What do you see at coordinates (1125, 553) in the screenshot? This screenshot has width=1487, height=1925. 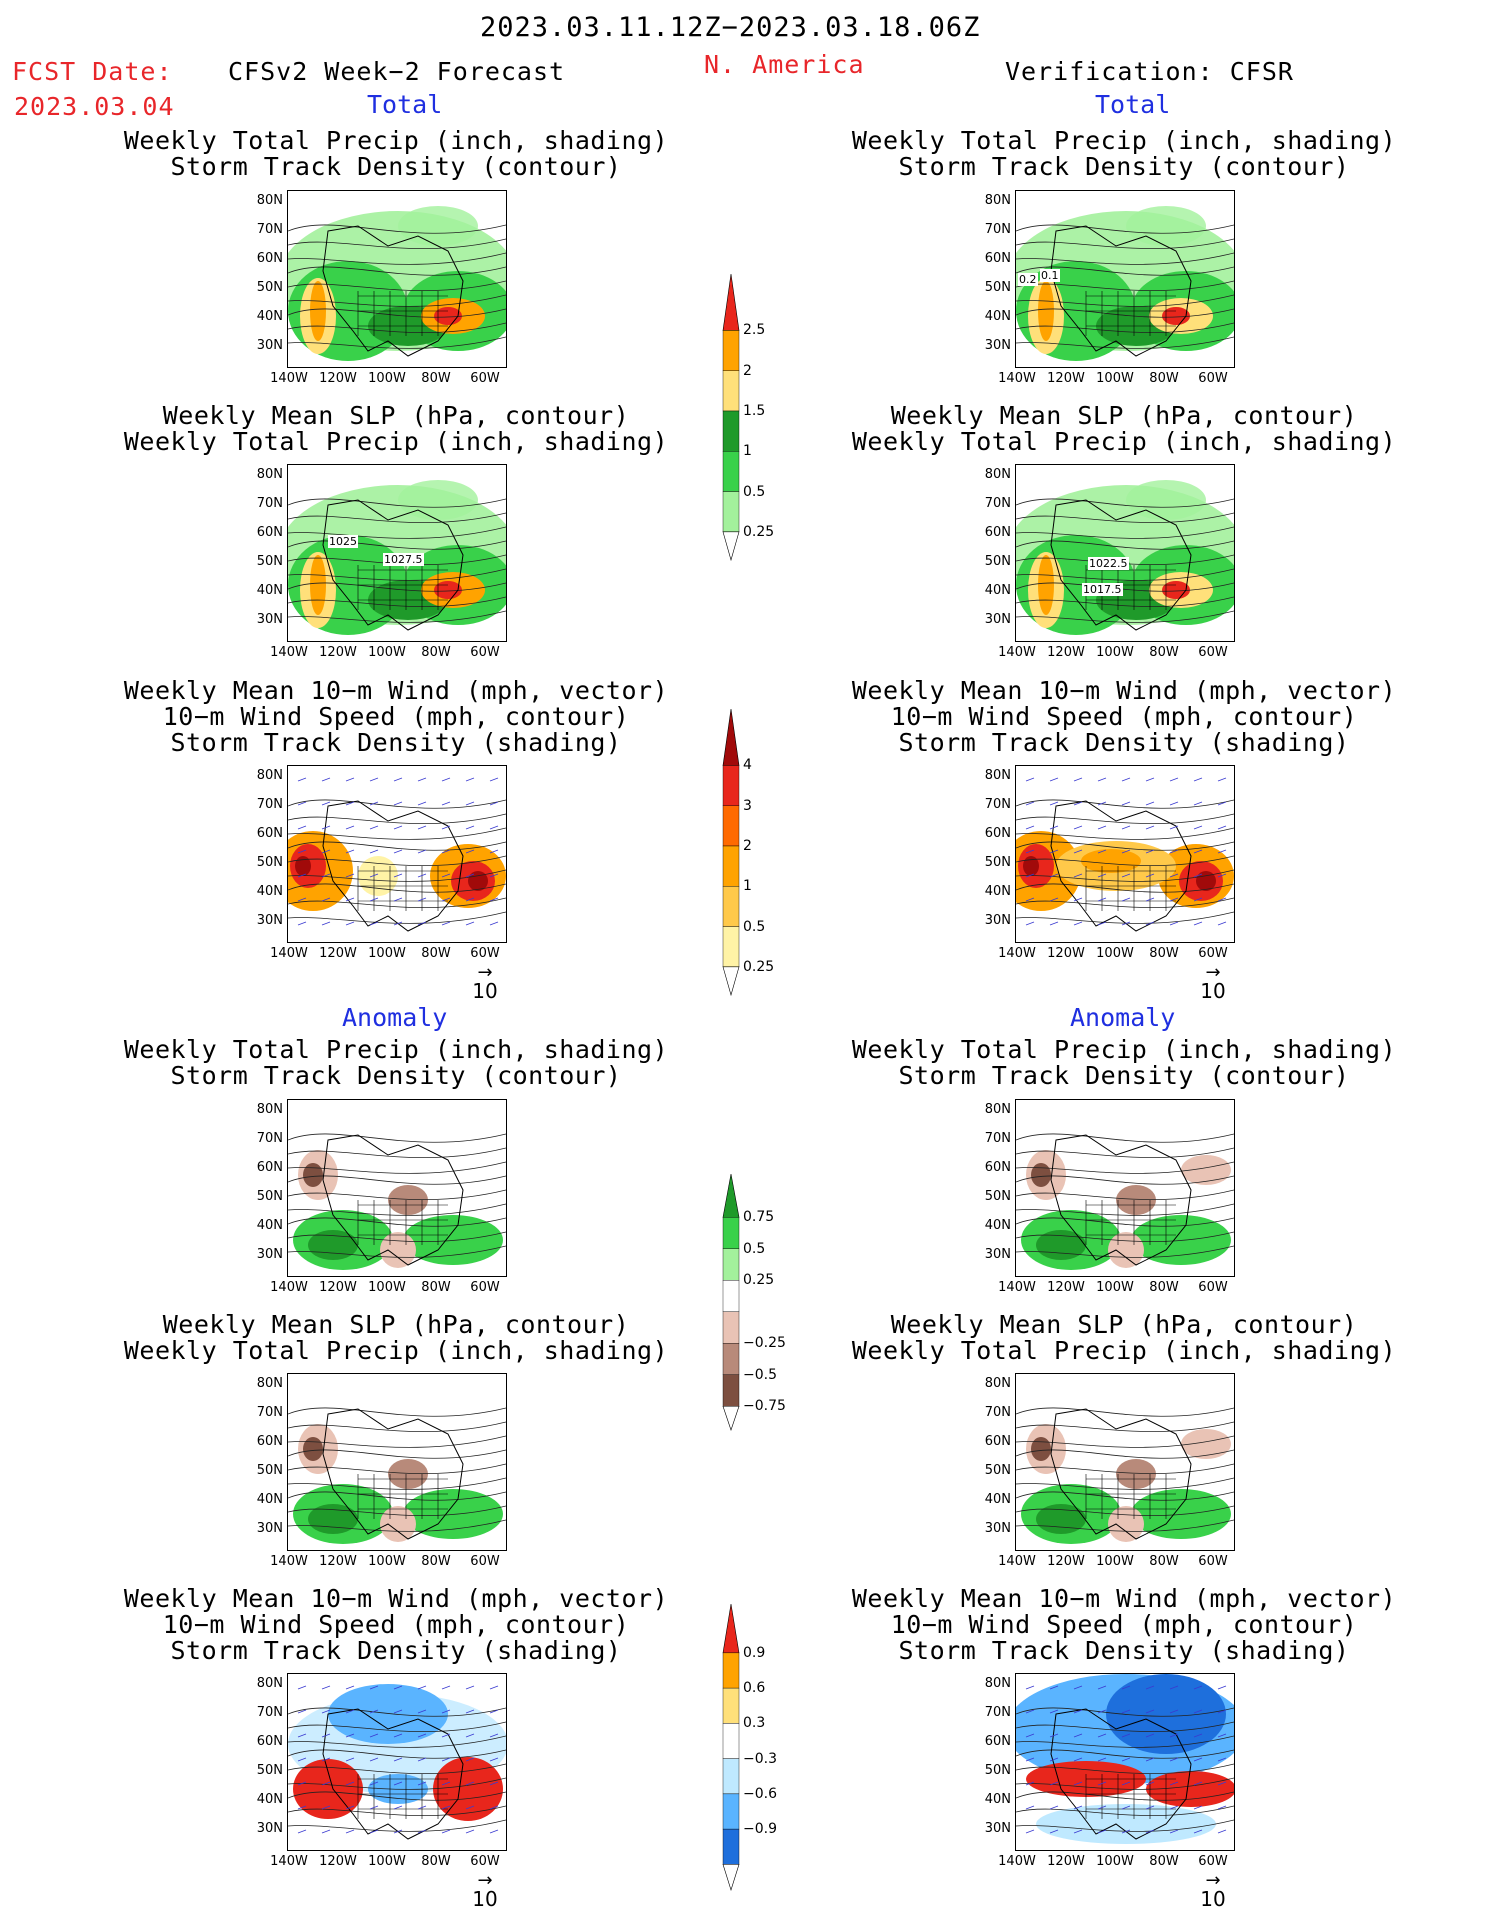 I see `map-panel: 1022.5 1017.5` at bounding box center [1125, 553].